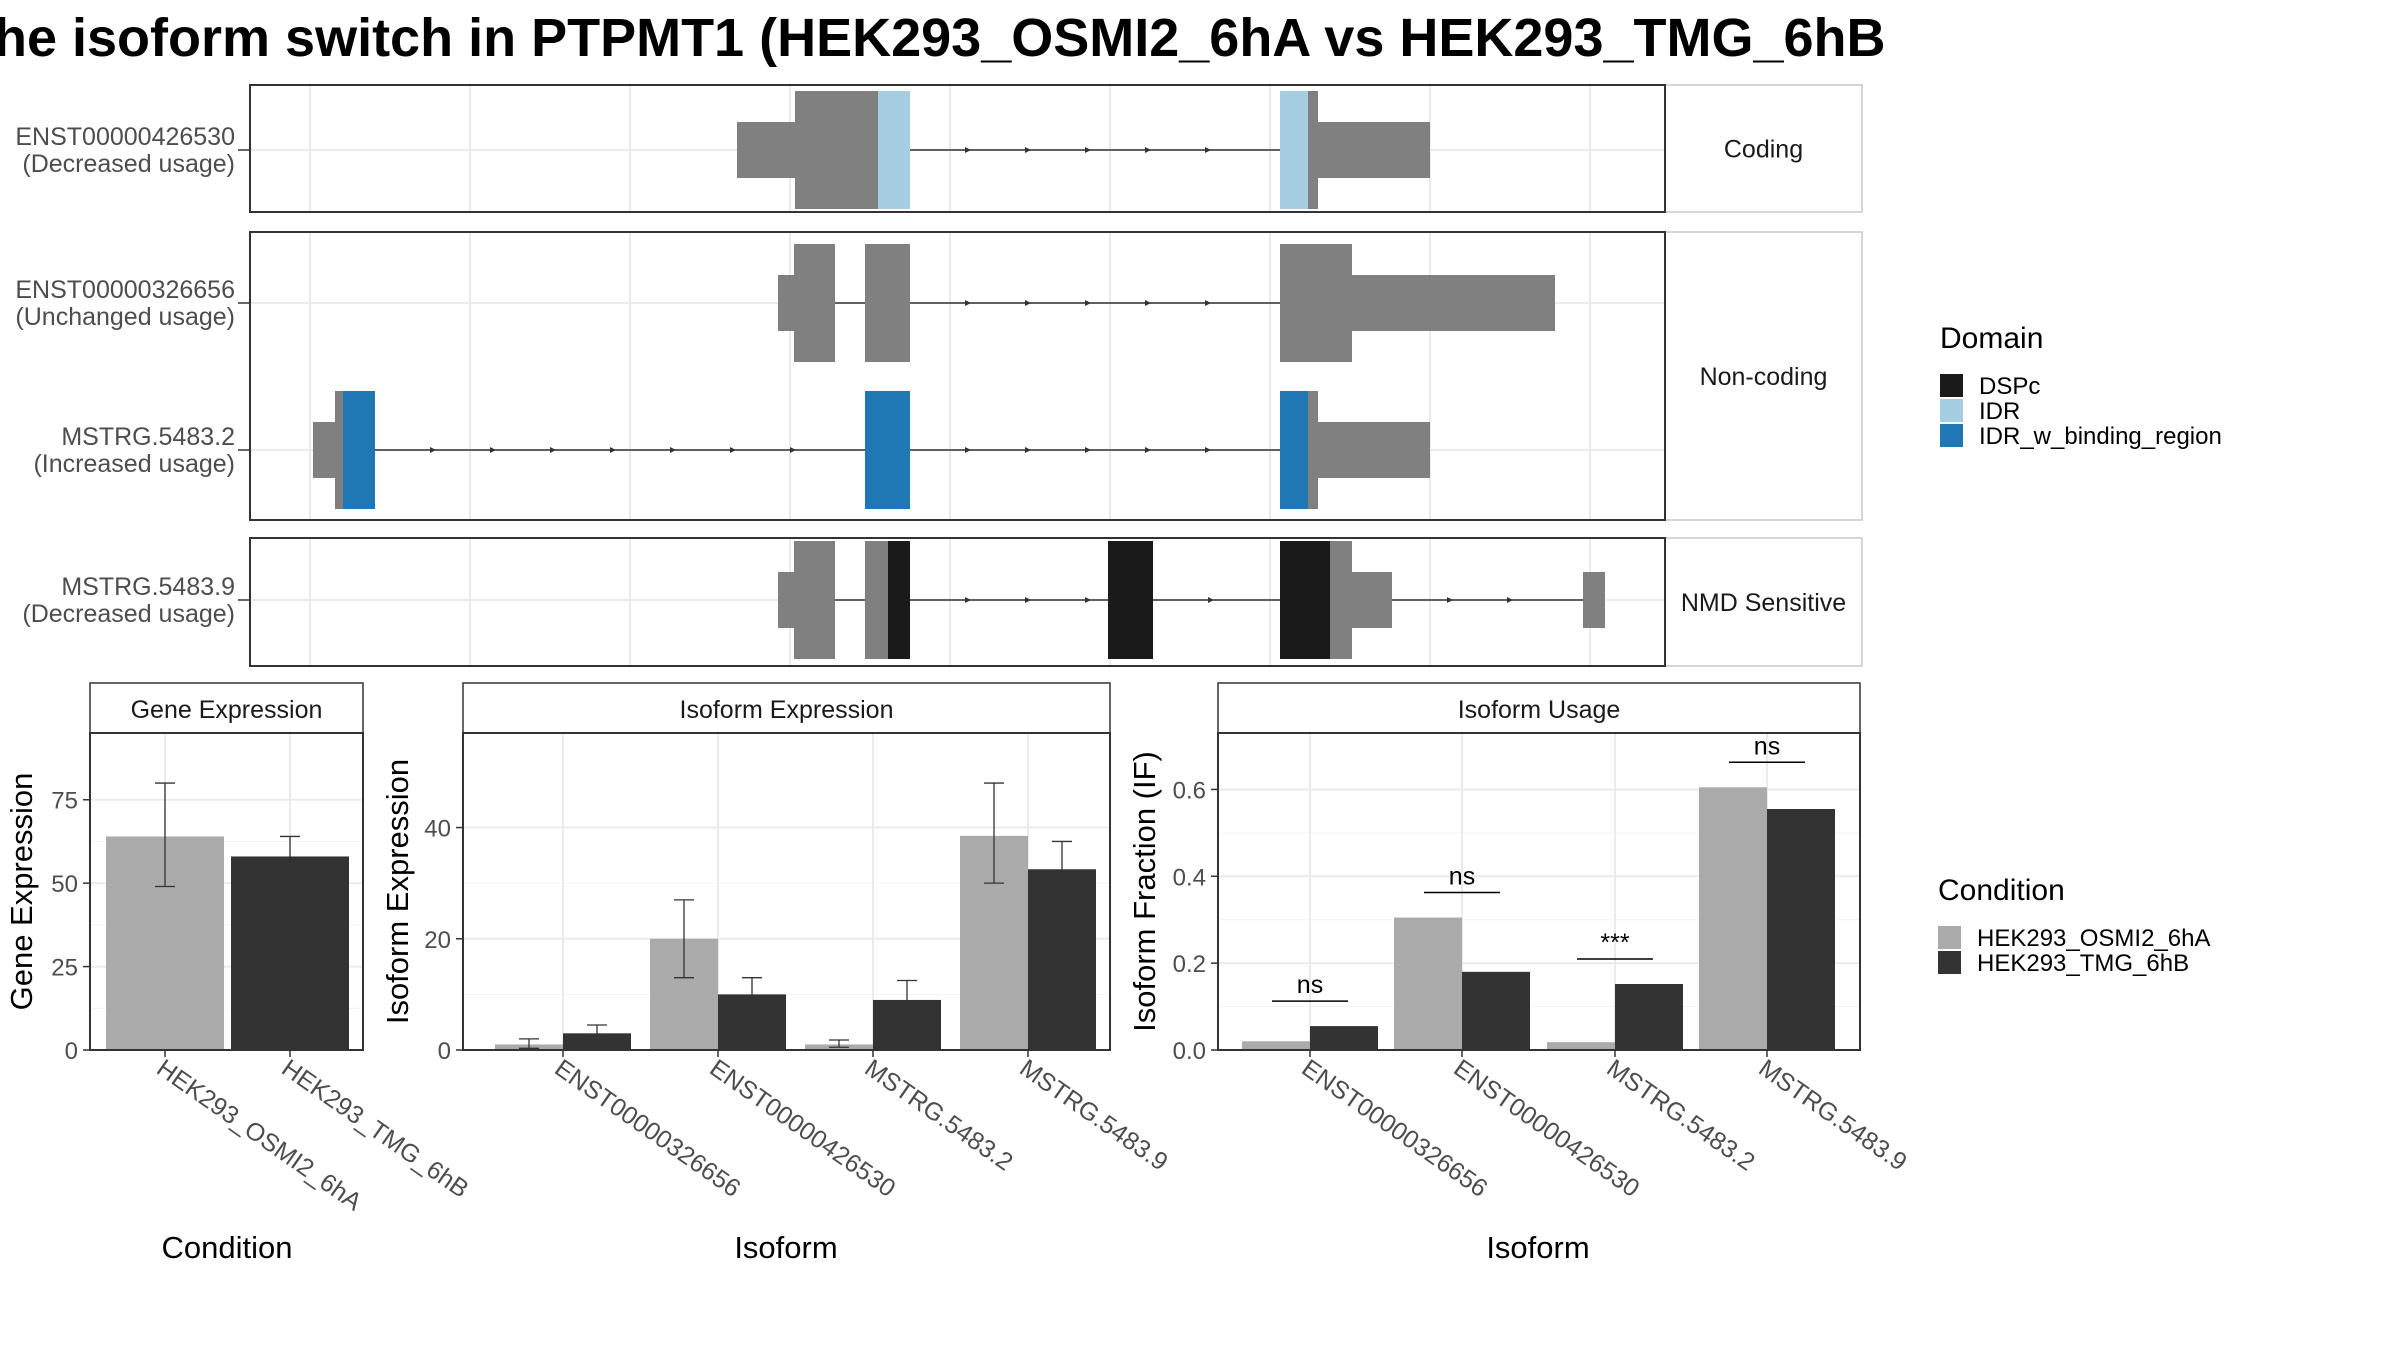 This screenshot has width=2400, height=1350. I want to click on x-tick-label: MSTRG.5483.9, so click(1094, 1115).